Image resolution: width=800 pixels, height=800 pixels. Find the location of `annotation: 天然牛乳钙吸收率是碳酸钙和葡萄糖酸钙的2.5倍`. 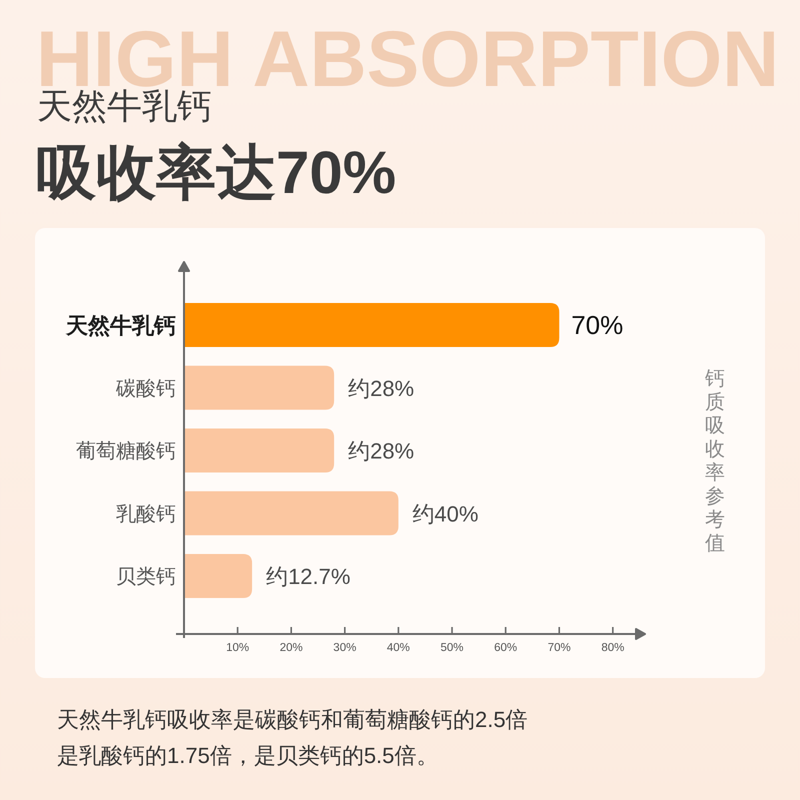

annotation: 天然牛乳钙吸收率是碳酸钙和葡萄糖酸钙的2.5倍 is located at coordinates (292, 719).